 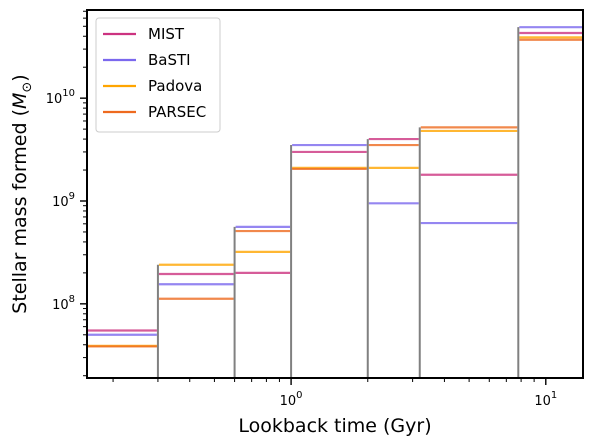 I want to click on legend-label-basti: BaSTI, so click(x=169, y=60).